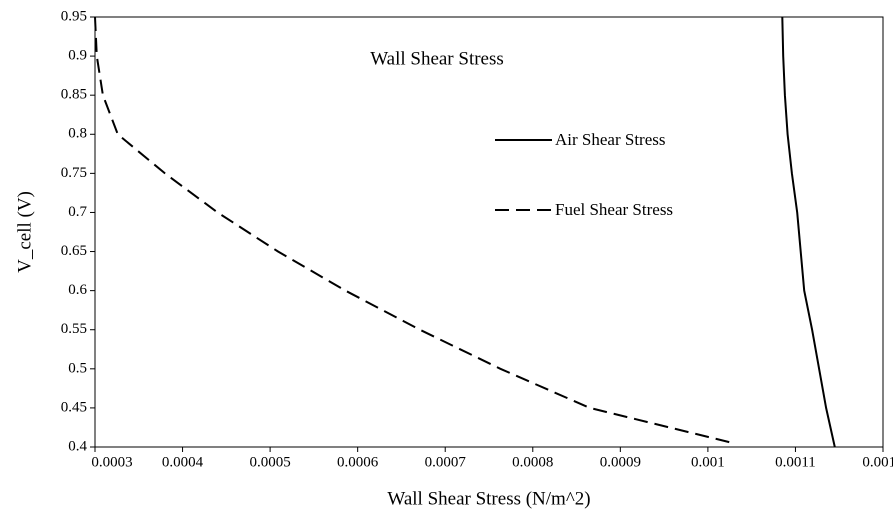 This screenshot has height=516, width=893. I want to click on y-tick-label: 0.5, so click(77, 368).